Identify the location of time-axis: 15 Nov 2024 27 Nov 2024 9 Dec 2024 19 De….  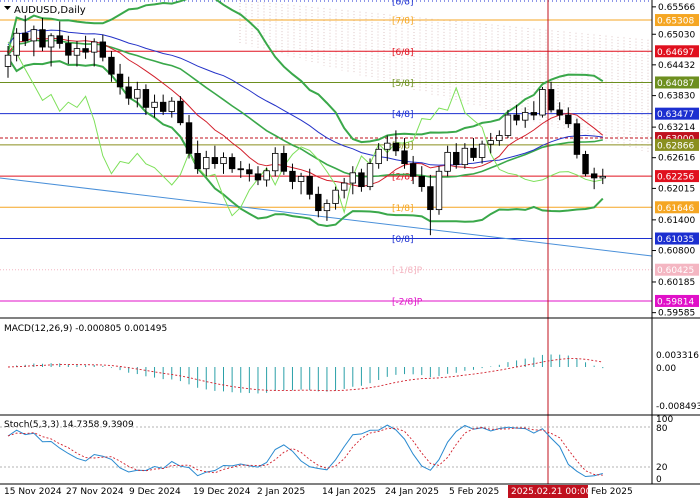
(318, 491).